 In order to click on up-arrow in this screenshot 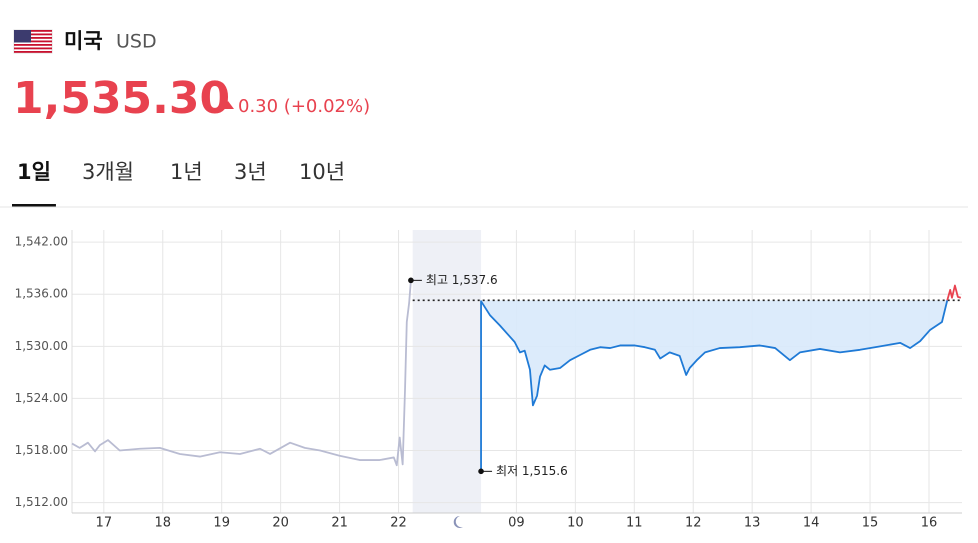, I will do `click(228, 105)`.